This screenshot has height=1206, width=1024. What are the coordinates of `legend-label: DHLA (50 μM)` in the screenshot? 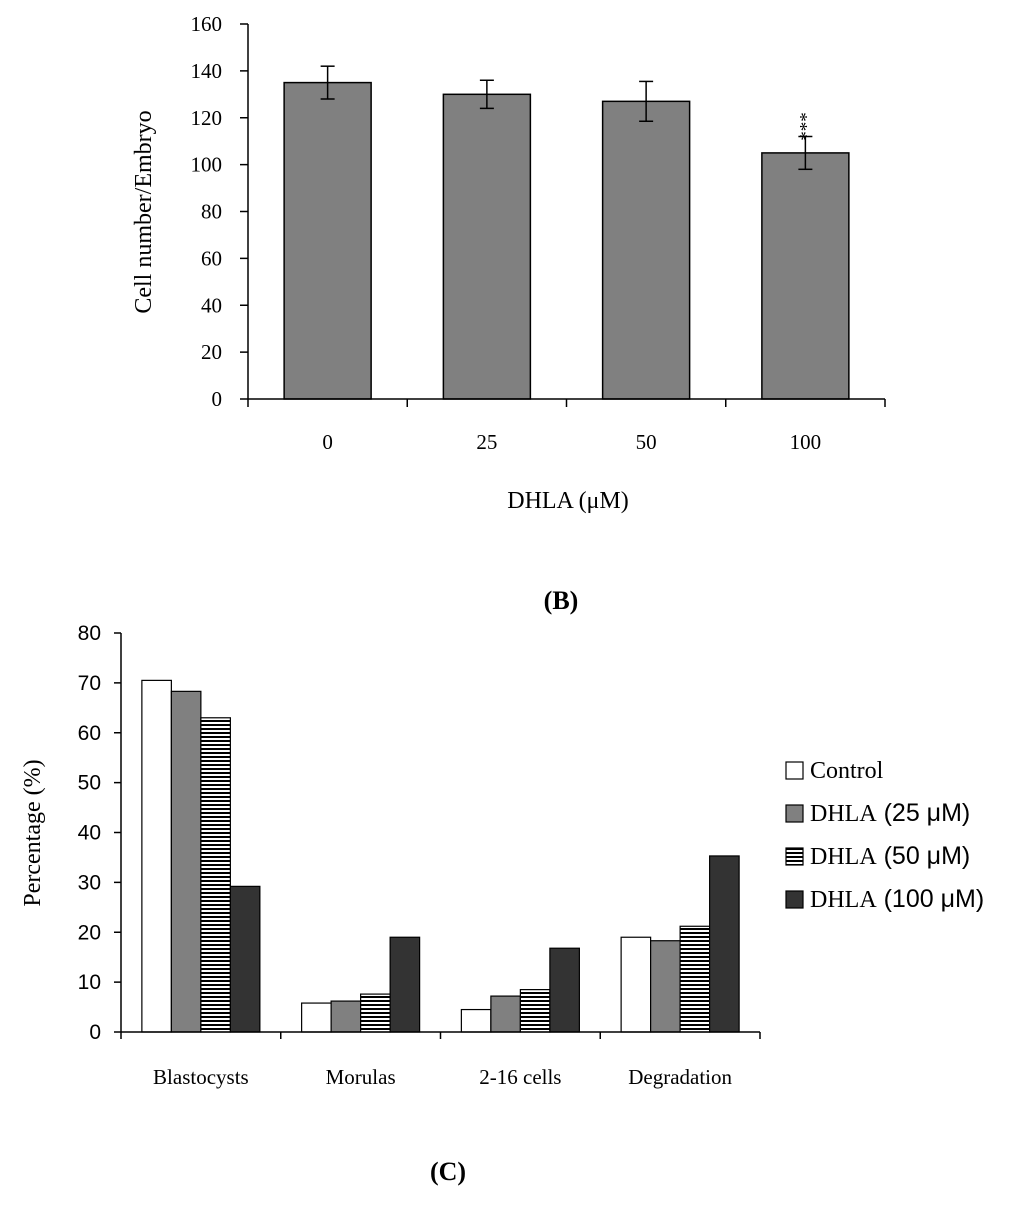 It's located at (890, 856).